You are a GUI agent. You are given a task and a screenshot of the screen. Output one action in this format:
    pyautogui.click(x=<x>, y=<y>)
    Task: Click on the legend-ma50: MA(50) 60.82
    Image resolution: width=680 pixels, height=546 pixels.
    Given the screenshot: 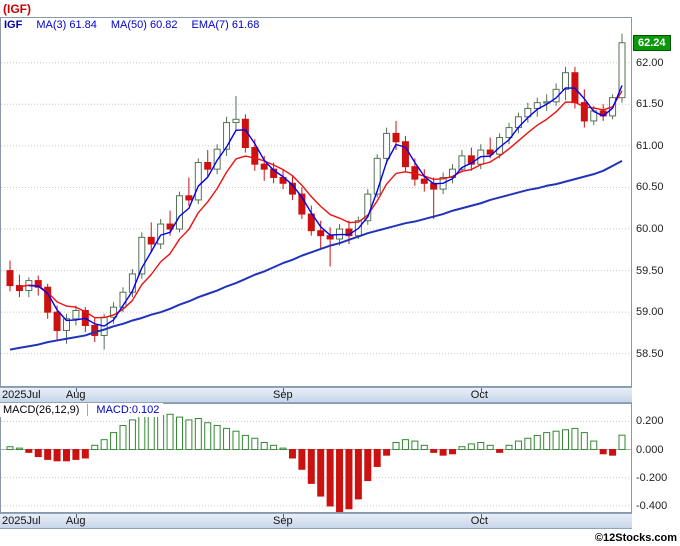 What is the action you would take?
    pyautogui.click(x=144, y=25)
    